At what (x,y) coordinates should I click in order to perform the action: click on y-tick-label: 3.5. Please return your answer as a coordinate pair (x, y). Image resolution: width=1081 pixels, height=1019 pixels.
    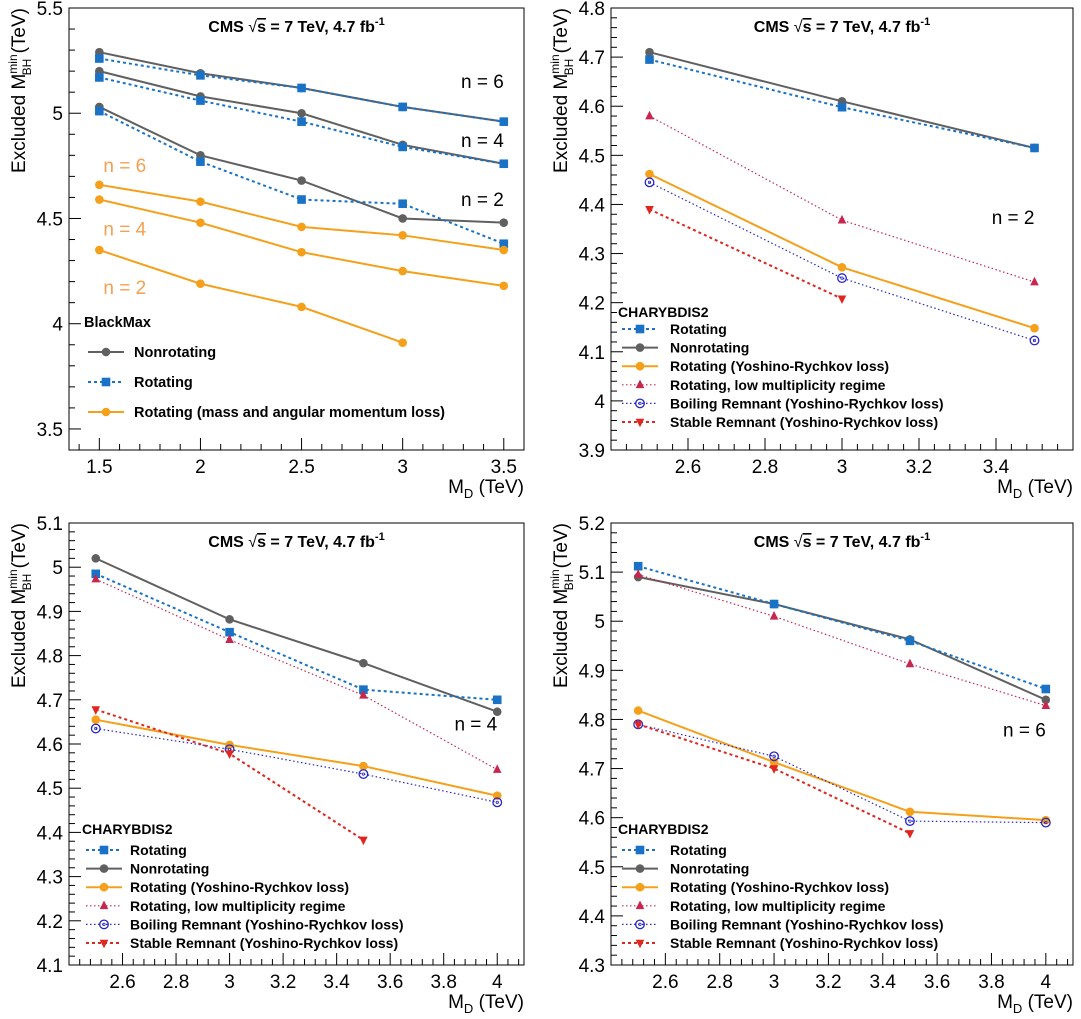
    Looking at the image, I should click on (50, 430).